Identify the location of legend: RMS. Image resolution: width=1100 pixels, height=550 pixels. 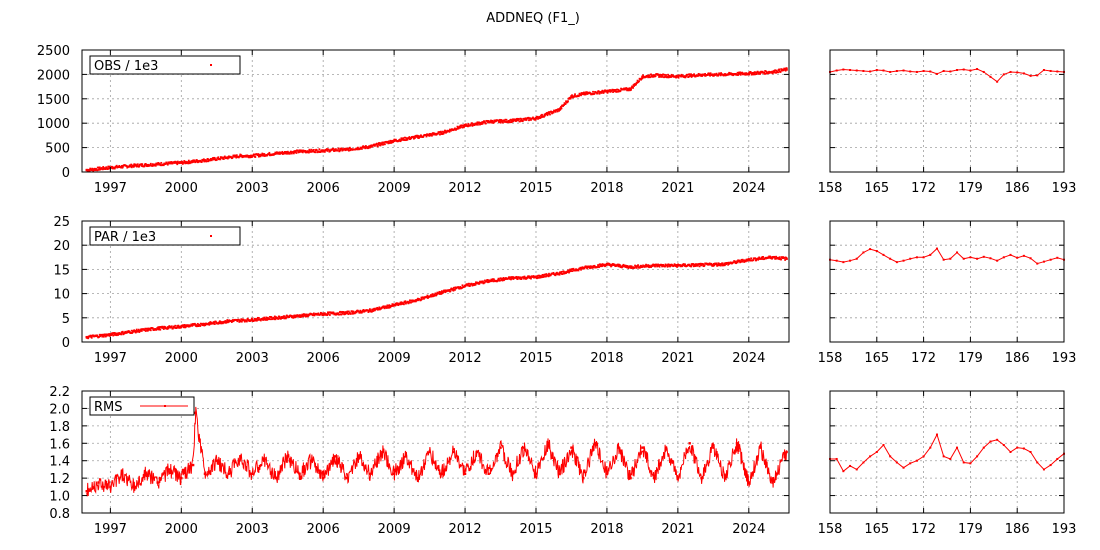
(142, 406).